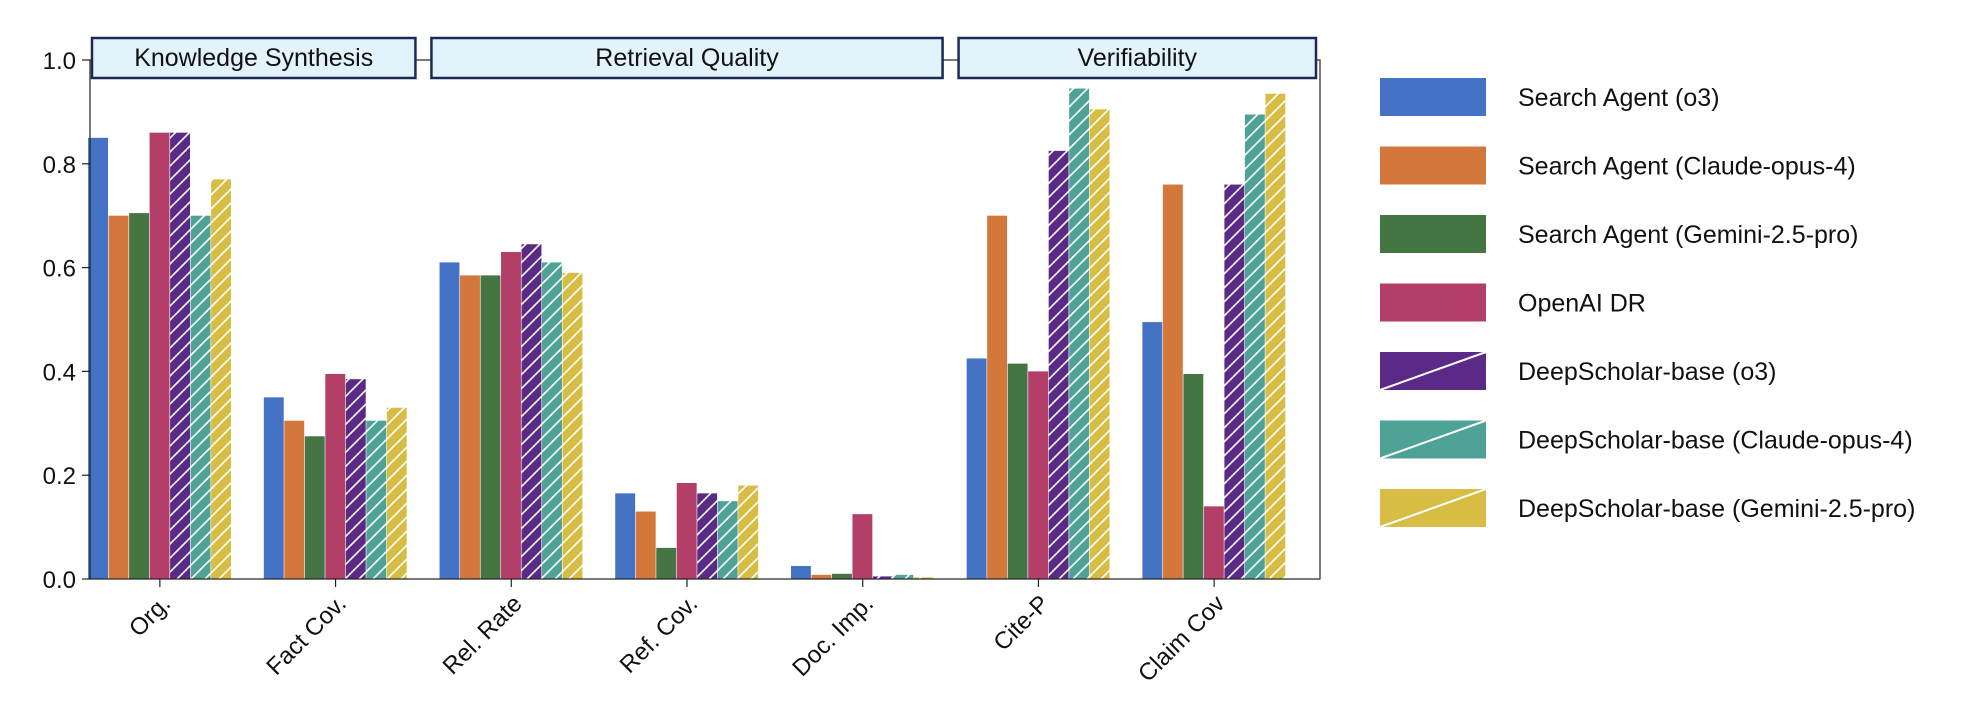 This screenshot has height=718, width=1984. What do you see at coordinates (306, 635) in the screenshot?
I see `x-tick-label: Fact Cov.` at bounding box center [306, 635].